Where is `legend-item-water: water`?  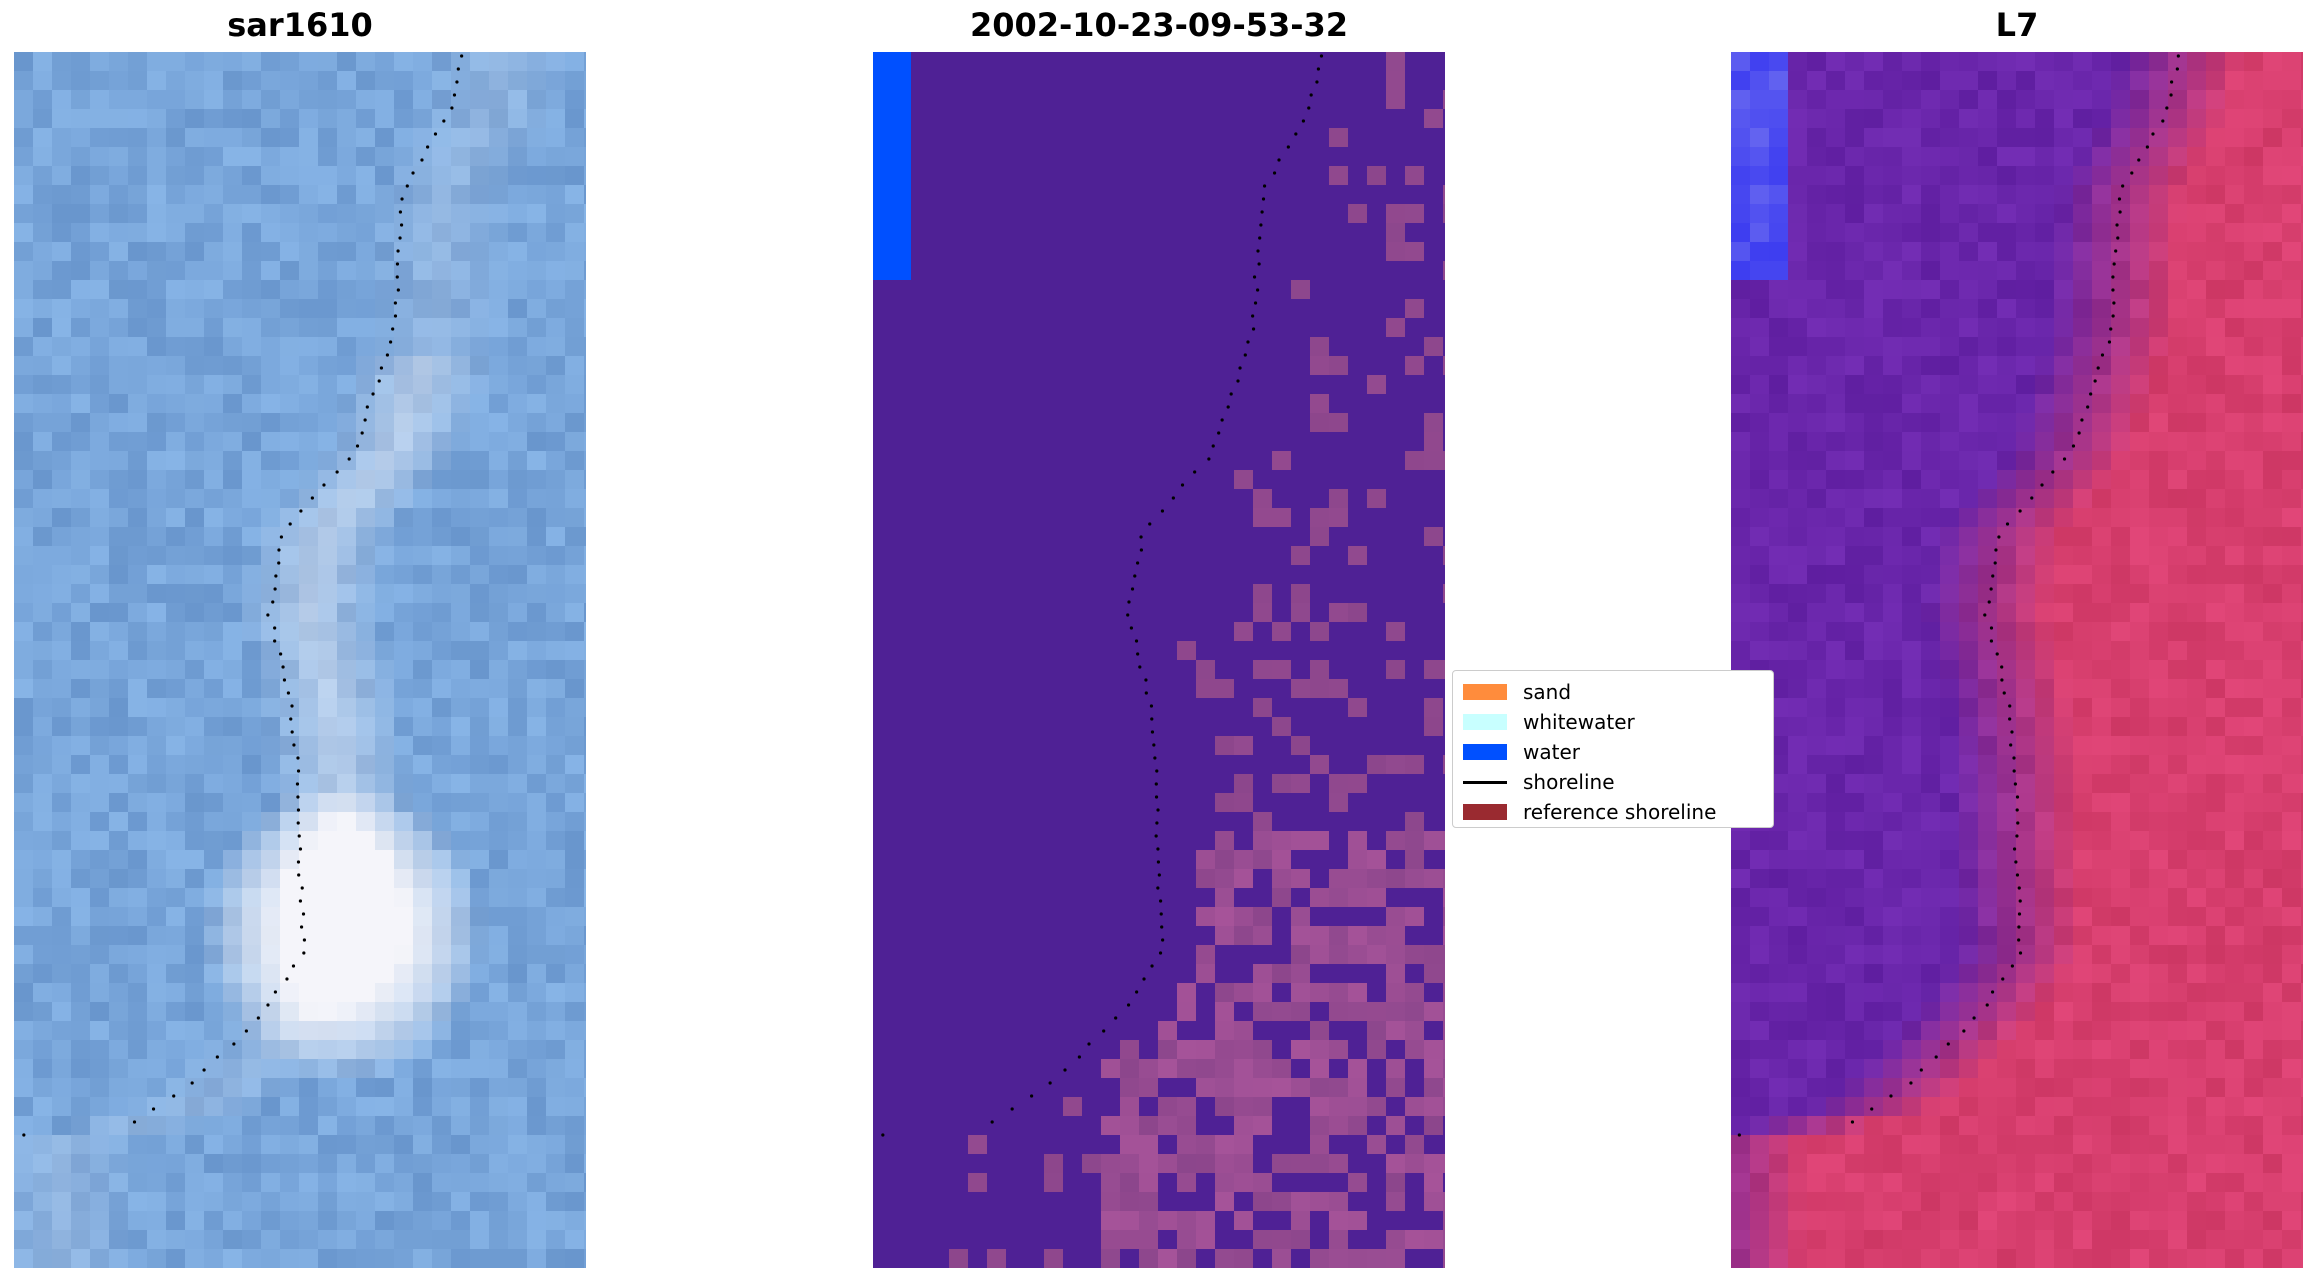
legend-item-water: water is located at coordinates (1613, 752).